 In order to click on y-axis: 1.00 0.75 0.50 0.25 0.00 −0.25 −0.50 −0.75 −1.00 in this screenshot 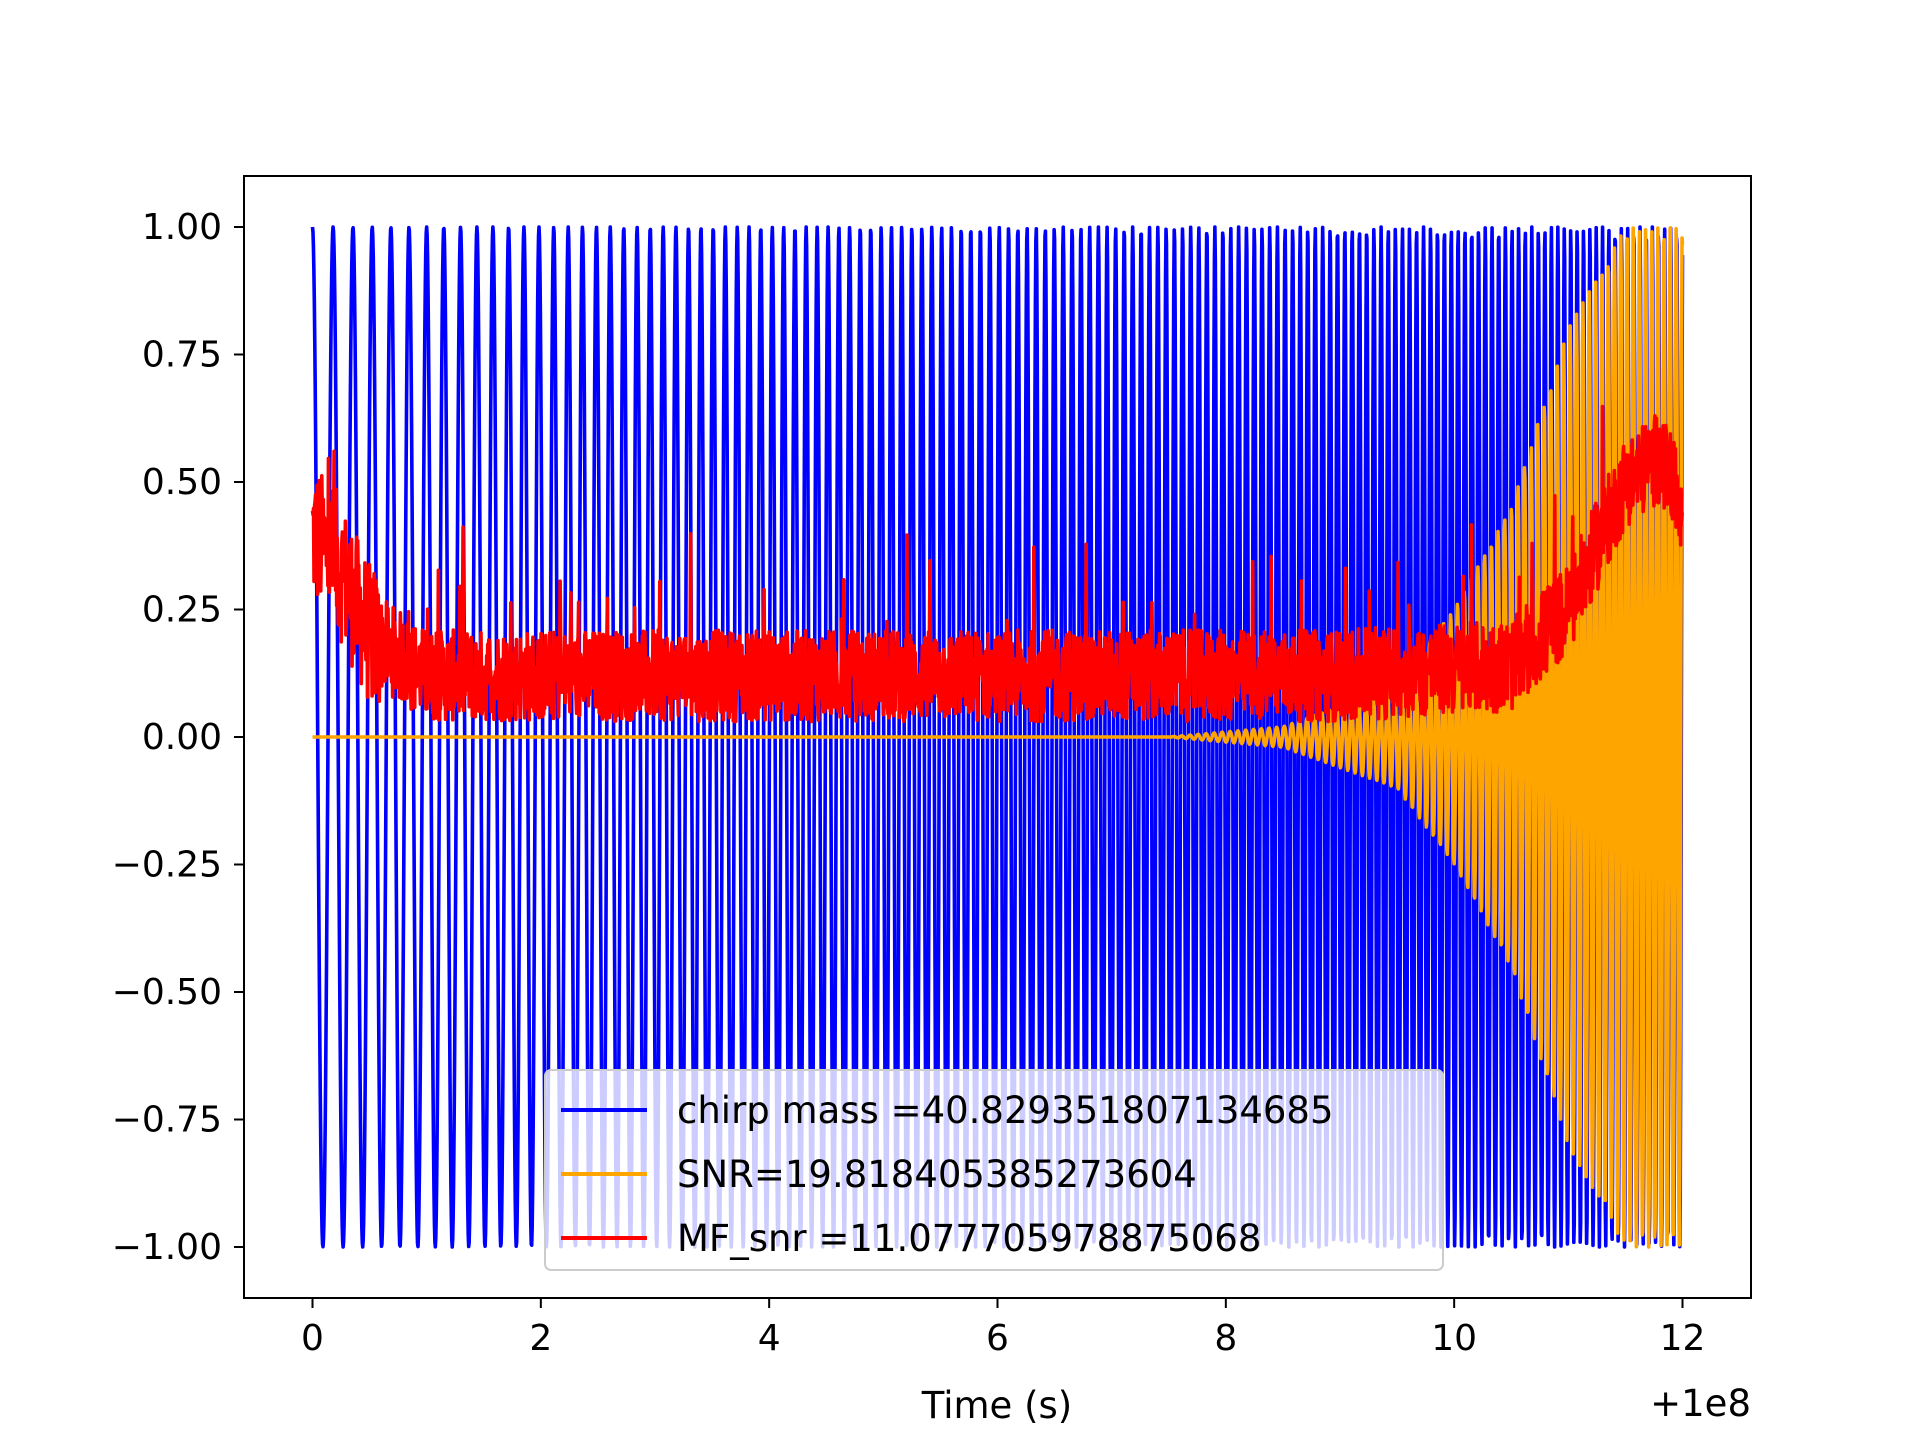, I will do `click(178, 737)`.